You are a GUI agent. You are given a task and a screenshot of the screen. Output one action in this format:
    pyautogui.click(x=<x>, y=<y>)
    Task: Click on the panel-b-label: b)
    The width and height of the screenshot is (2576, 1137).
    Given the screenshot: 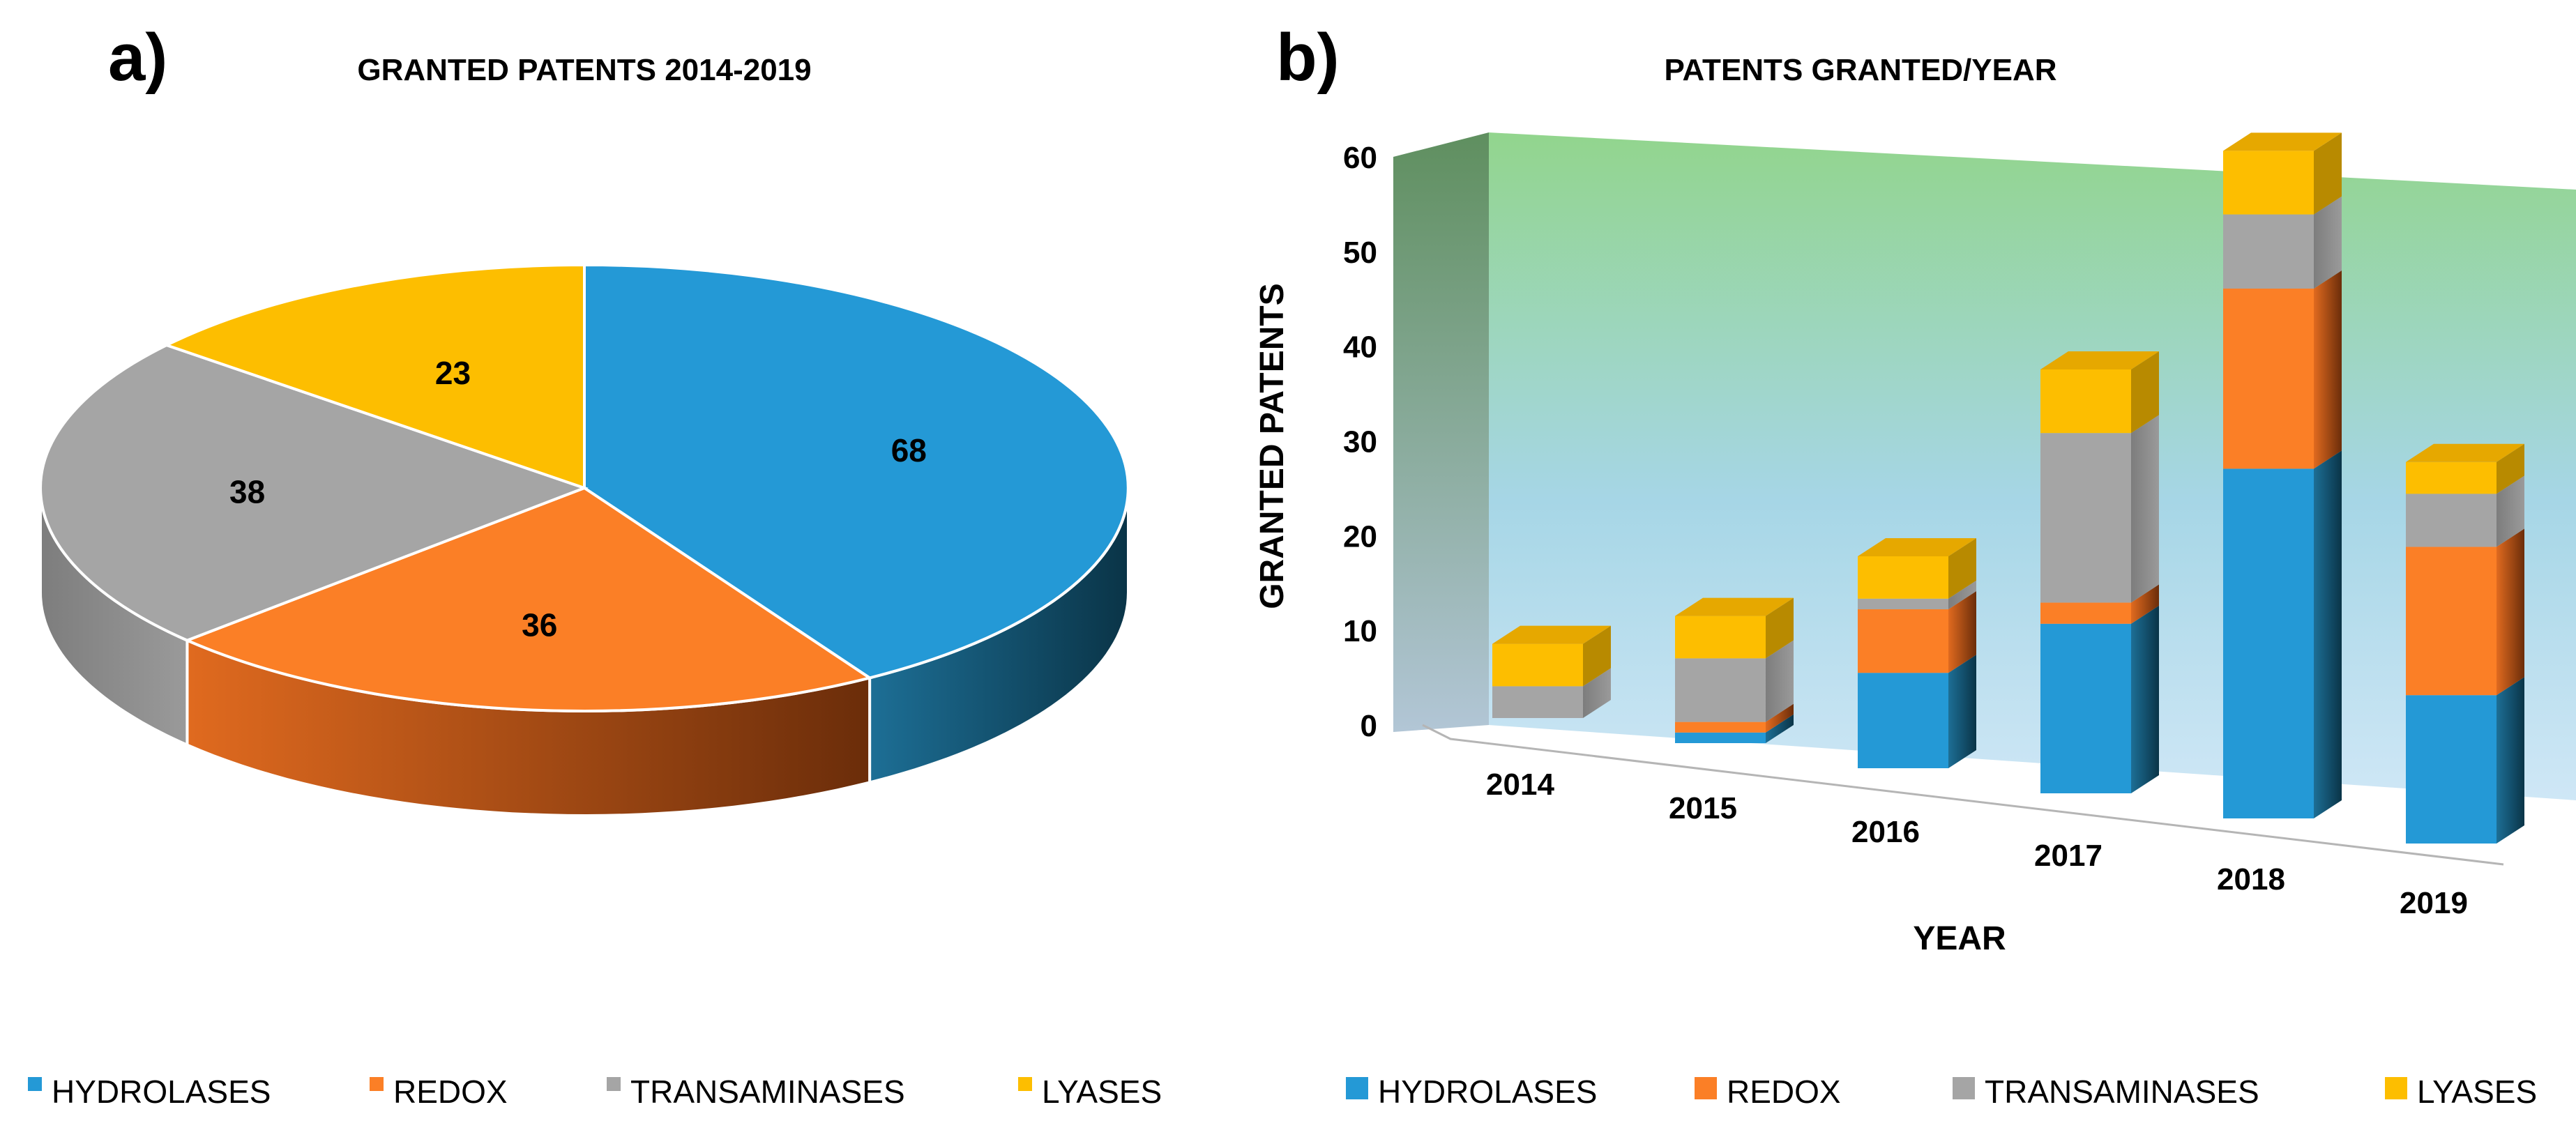 What is the action you would take?
    pyautogui.click(x=1308, y=57)
    